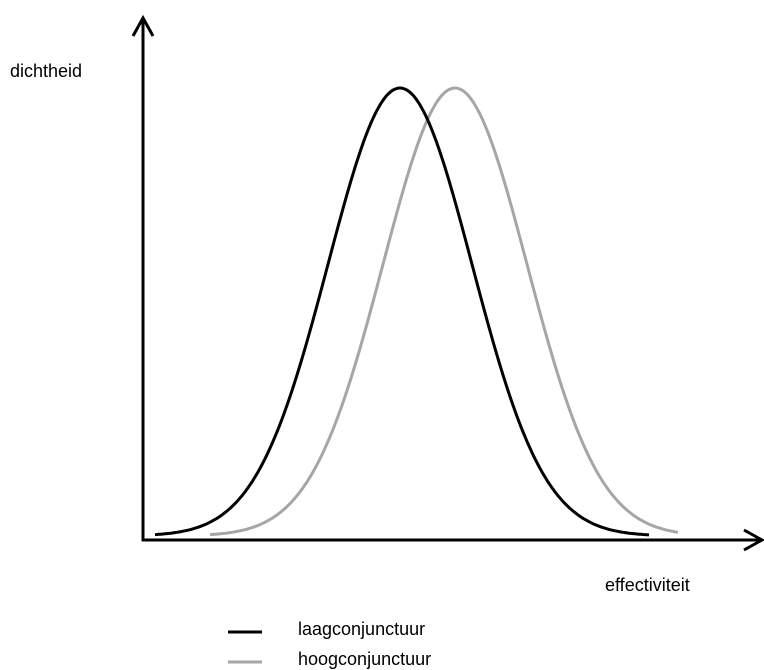  What do you see at coordinates (361, 629) in the screenshot?
I see `legend-label: laagconjunctuur` at bounding box center [361, 629].